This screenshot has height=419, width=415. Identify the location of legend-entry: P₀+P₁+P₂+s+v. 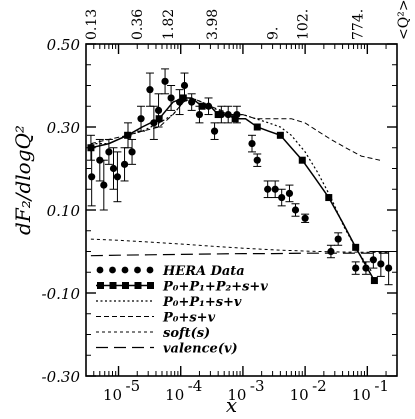
(182, 287).